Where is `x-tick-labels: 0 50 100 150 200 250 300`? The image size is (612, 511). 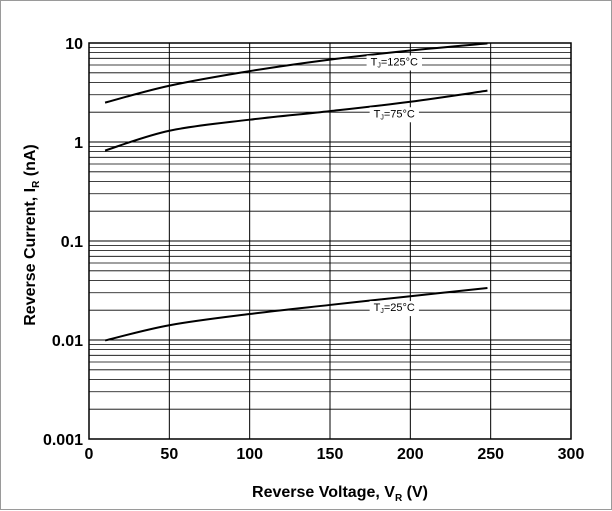
x-tick-labels: 0 50 100 150 200 250 300 is located at coordinates (335, 454).